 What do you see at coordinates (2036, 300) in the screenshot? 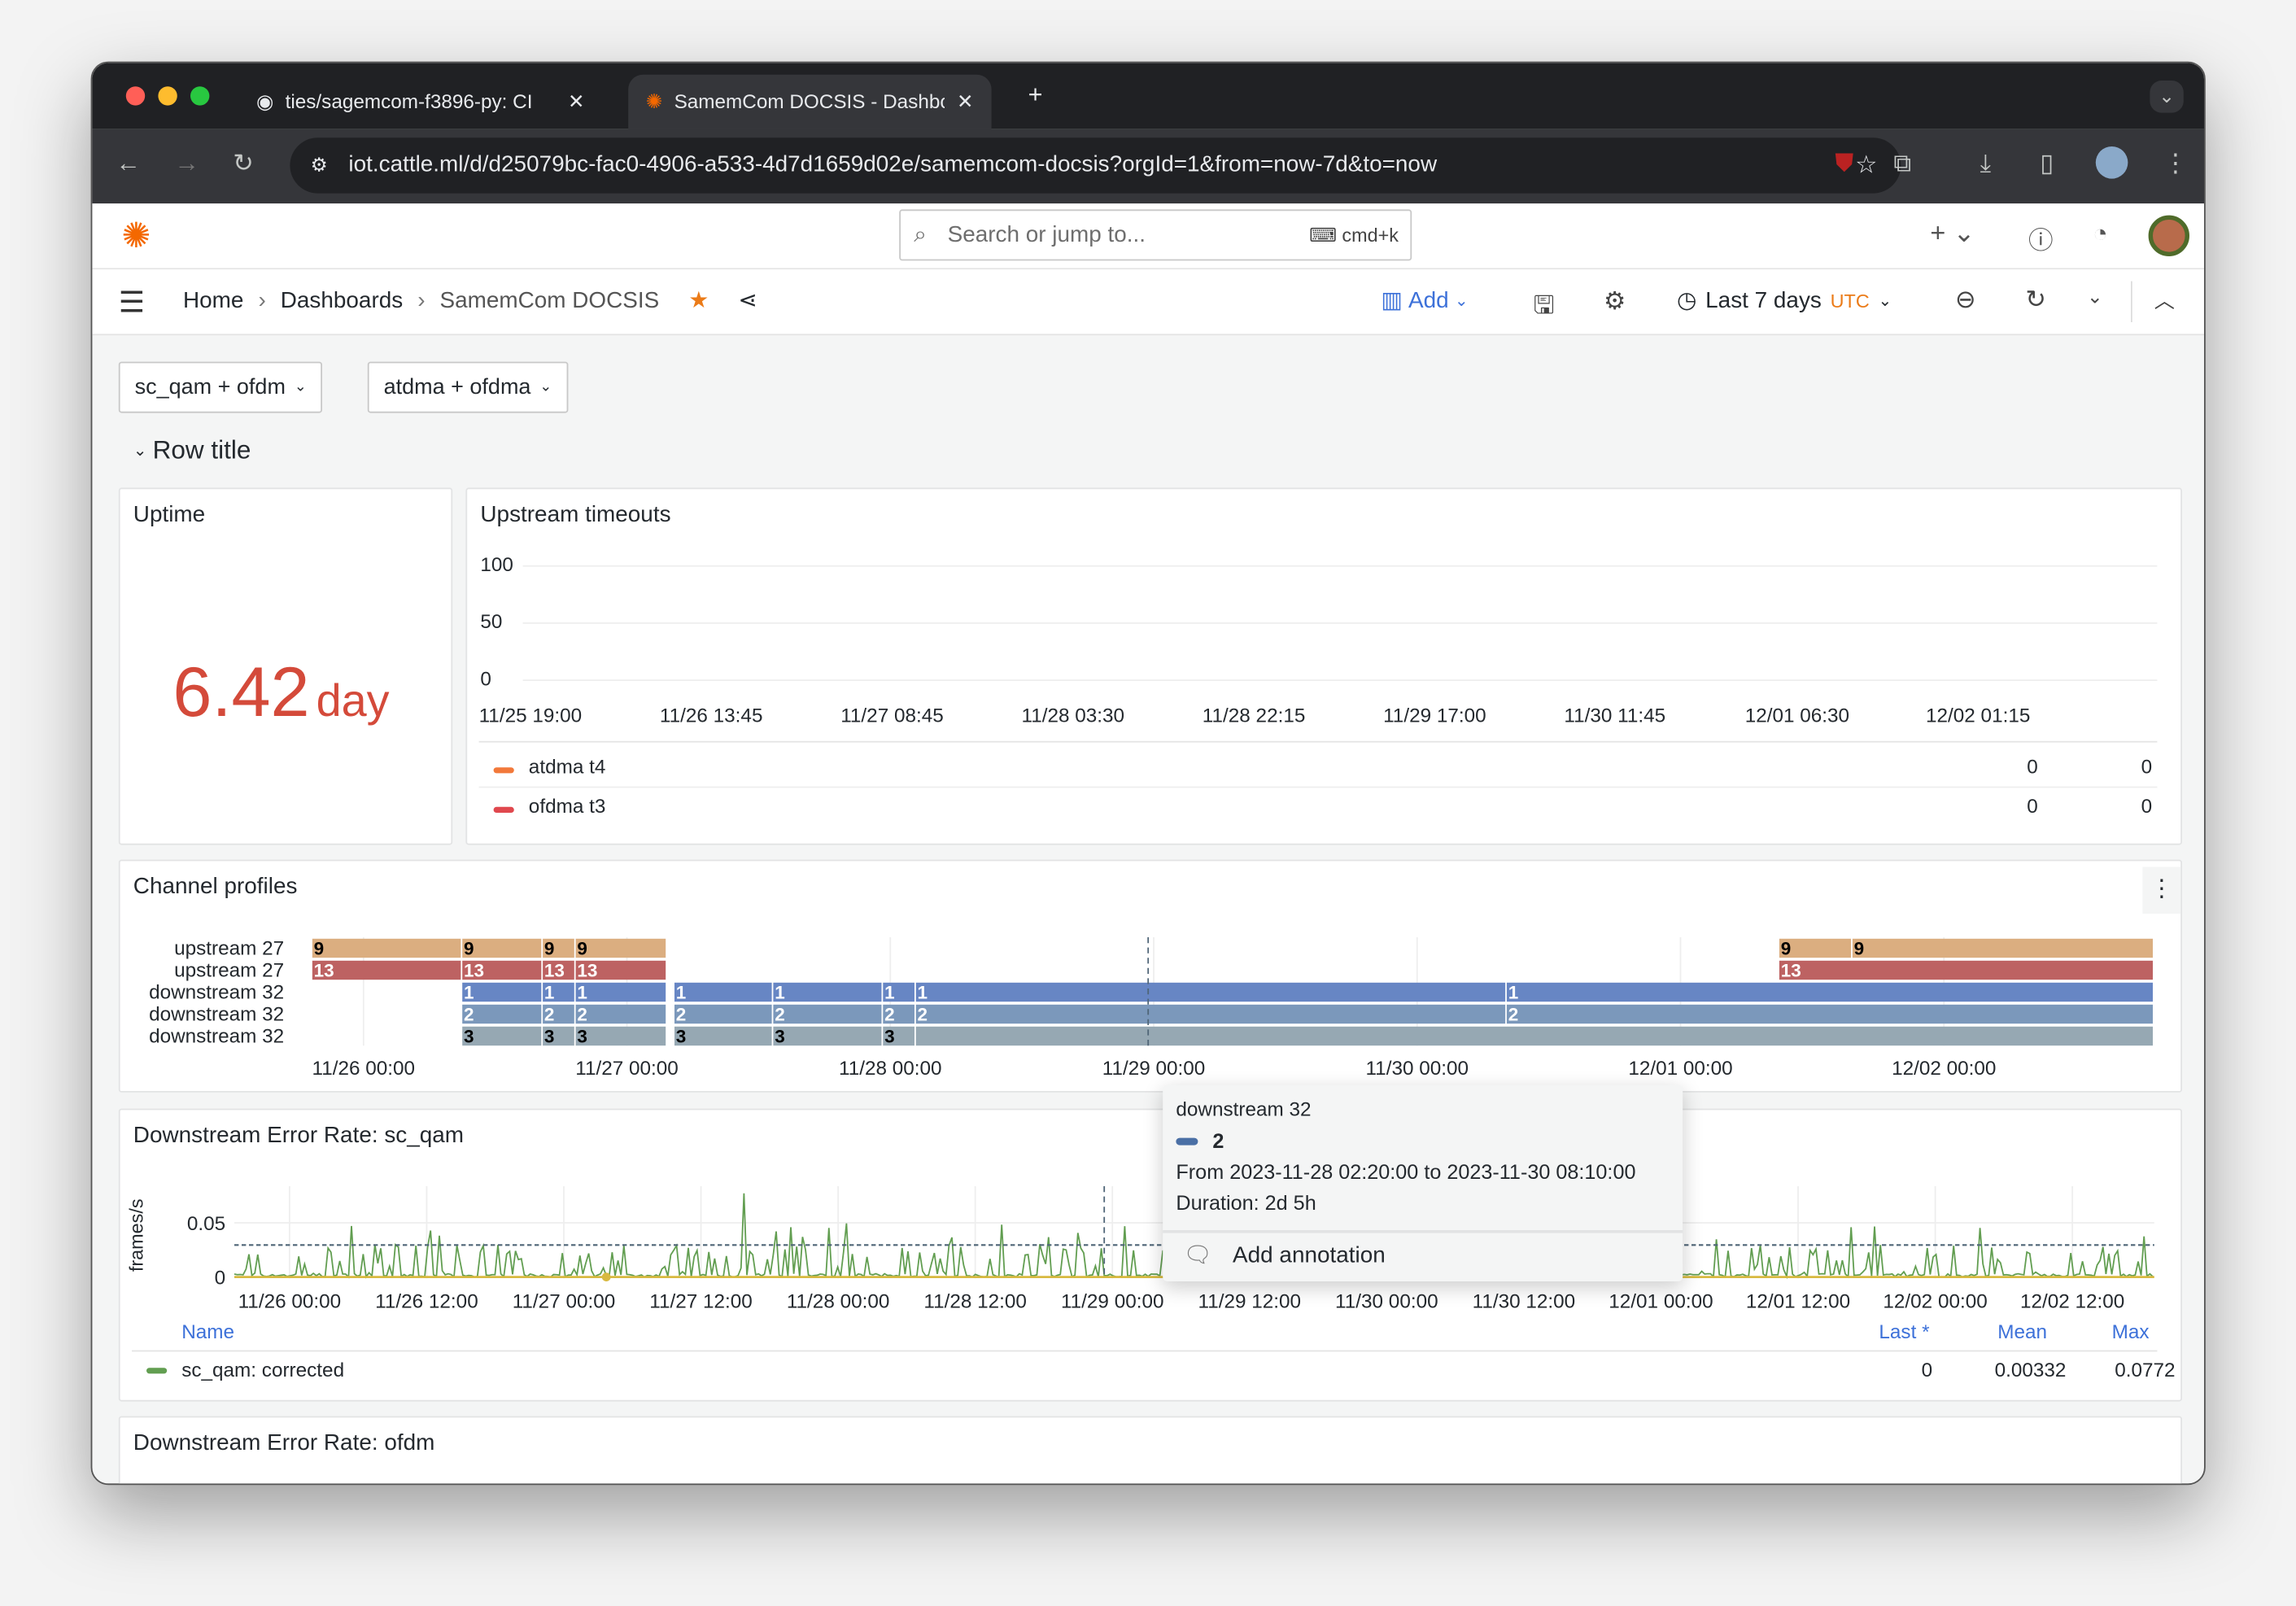
I see `refresh-icon: ↻` at bounding box center [2036, 300].